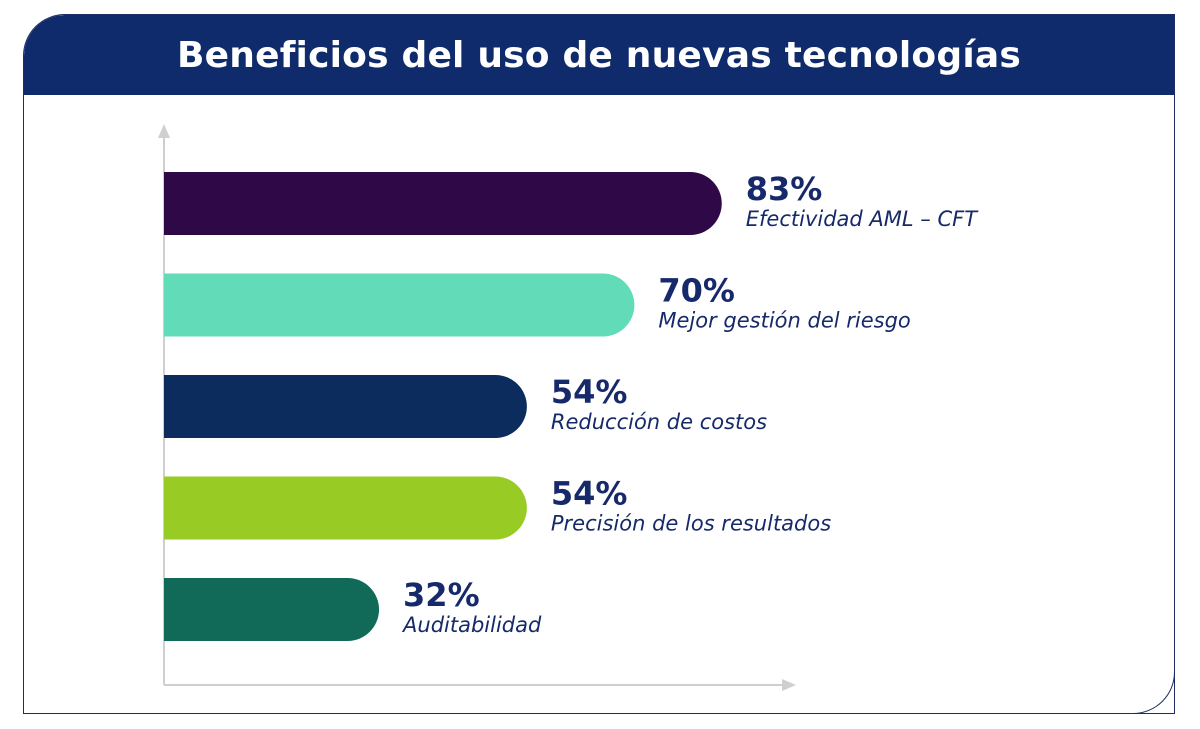 The image size is (1200, 729). I want to click on chart-header: Beneficios del uso de nuevas tecnologías, so click(599, 55).